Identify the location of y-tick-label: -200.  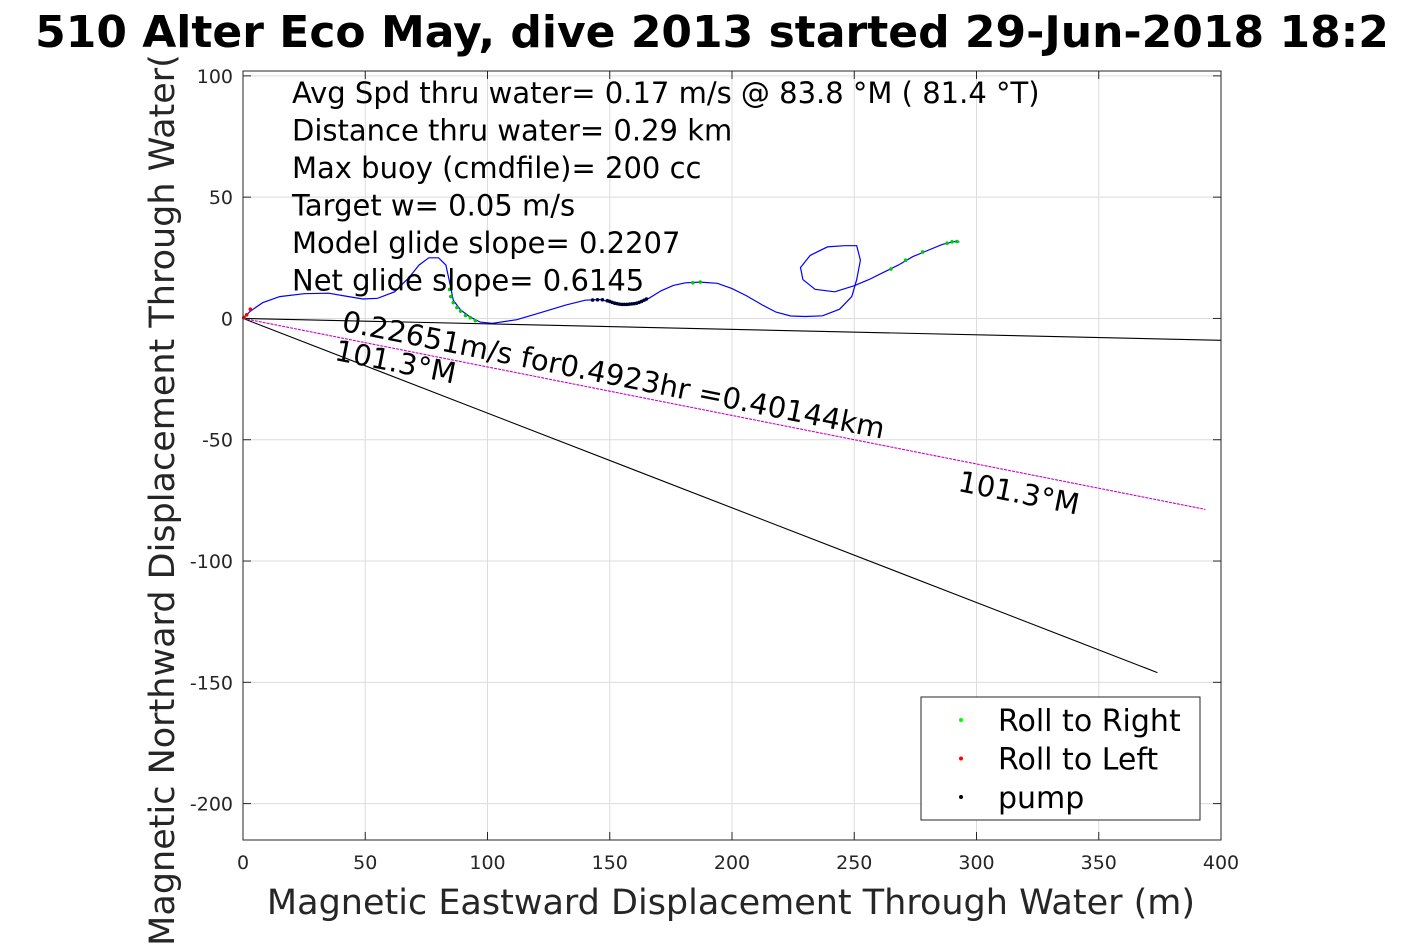
(211, 805).